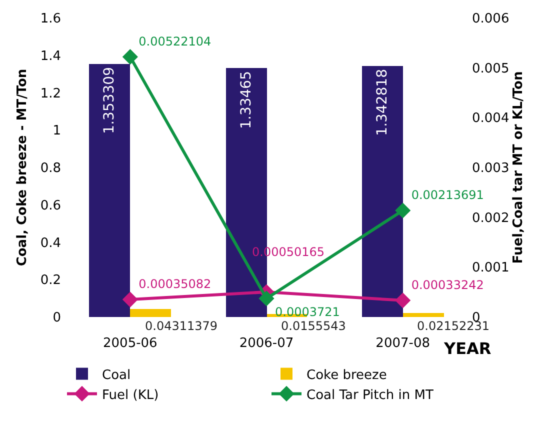 This screenshot has height=421, width=533. Describe the element at coordinates (491, 218) in the screenshot. I see `y2-tick-label: 0.002` at that location.